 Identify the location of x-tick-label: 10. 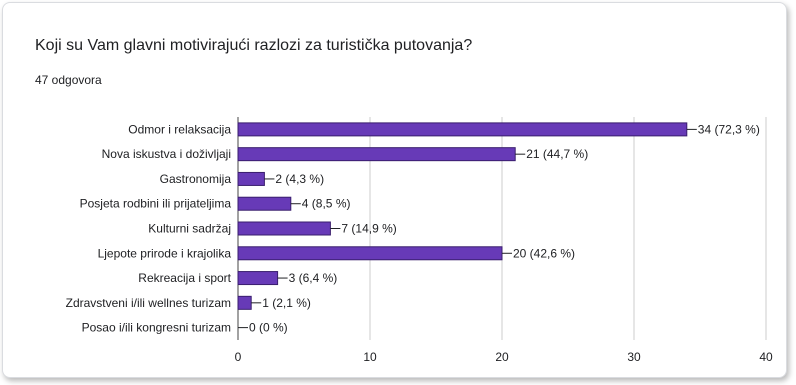
(370, 357).